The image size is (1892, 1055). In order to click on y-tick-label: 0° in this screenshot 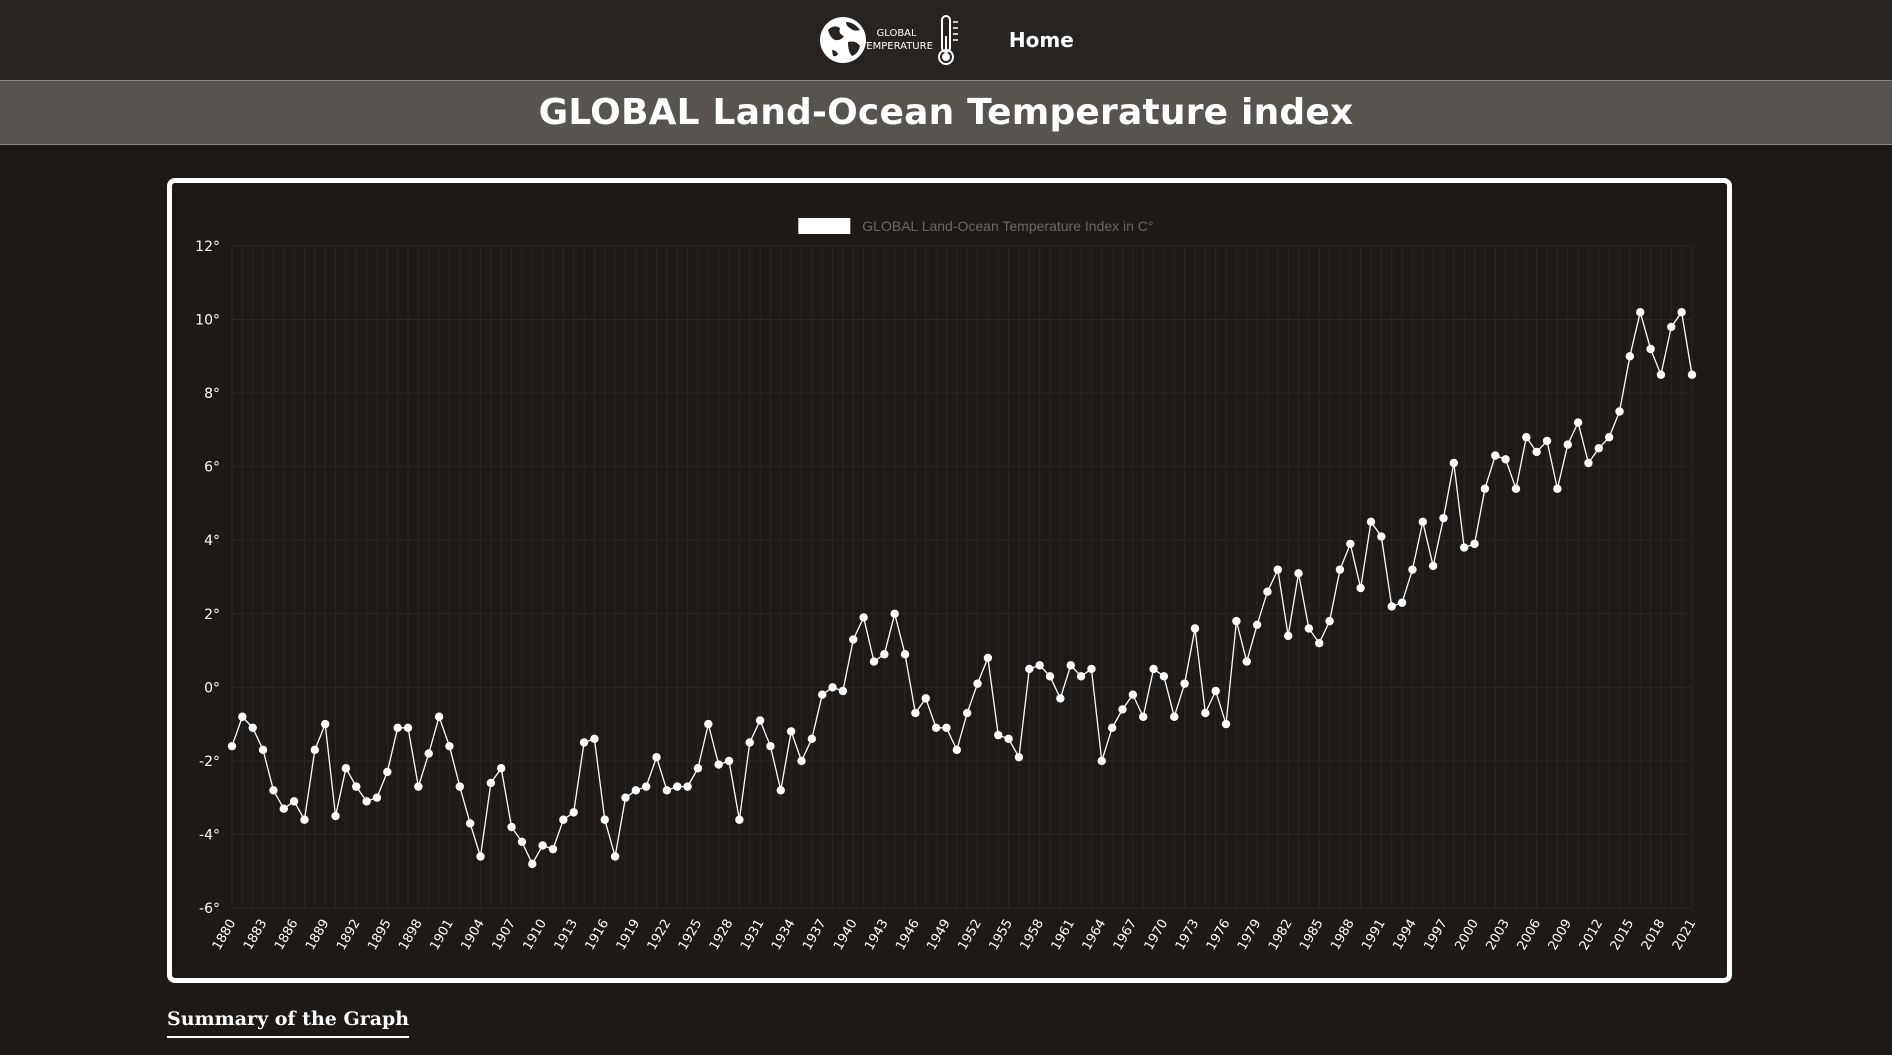, I will do `click(212, 688)`.